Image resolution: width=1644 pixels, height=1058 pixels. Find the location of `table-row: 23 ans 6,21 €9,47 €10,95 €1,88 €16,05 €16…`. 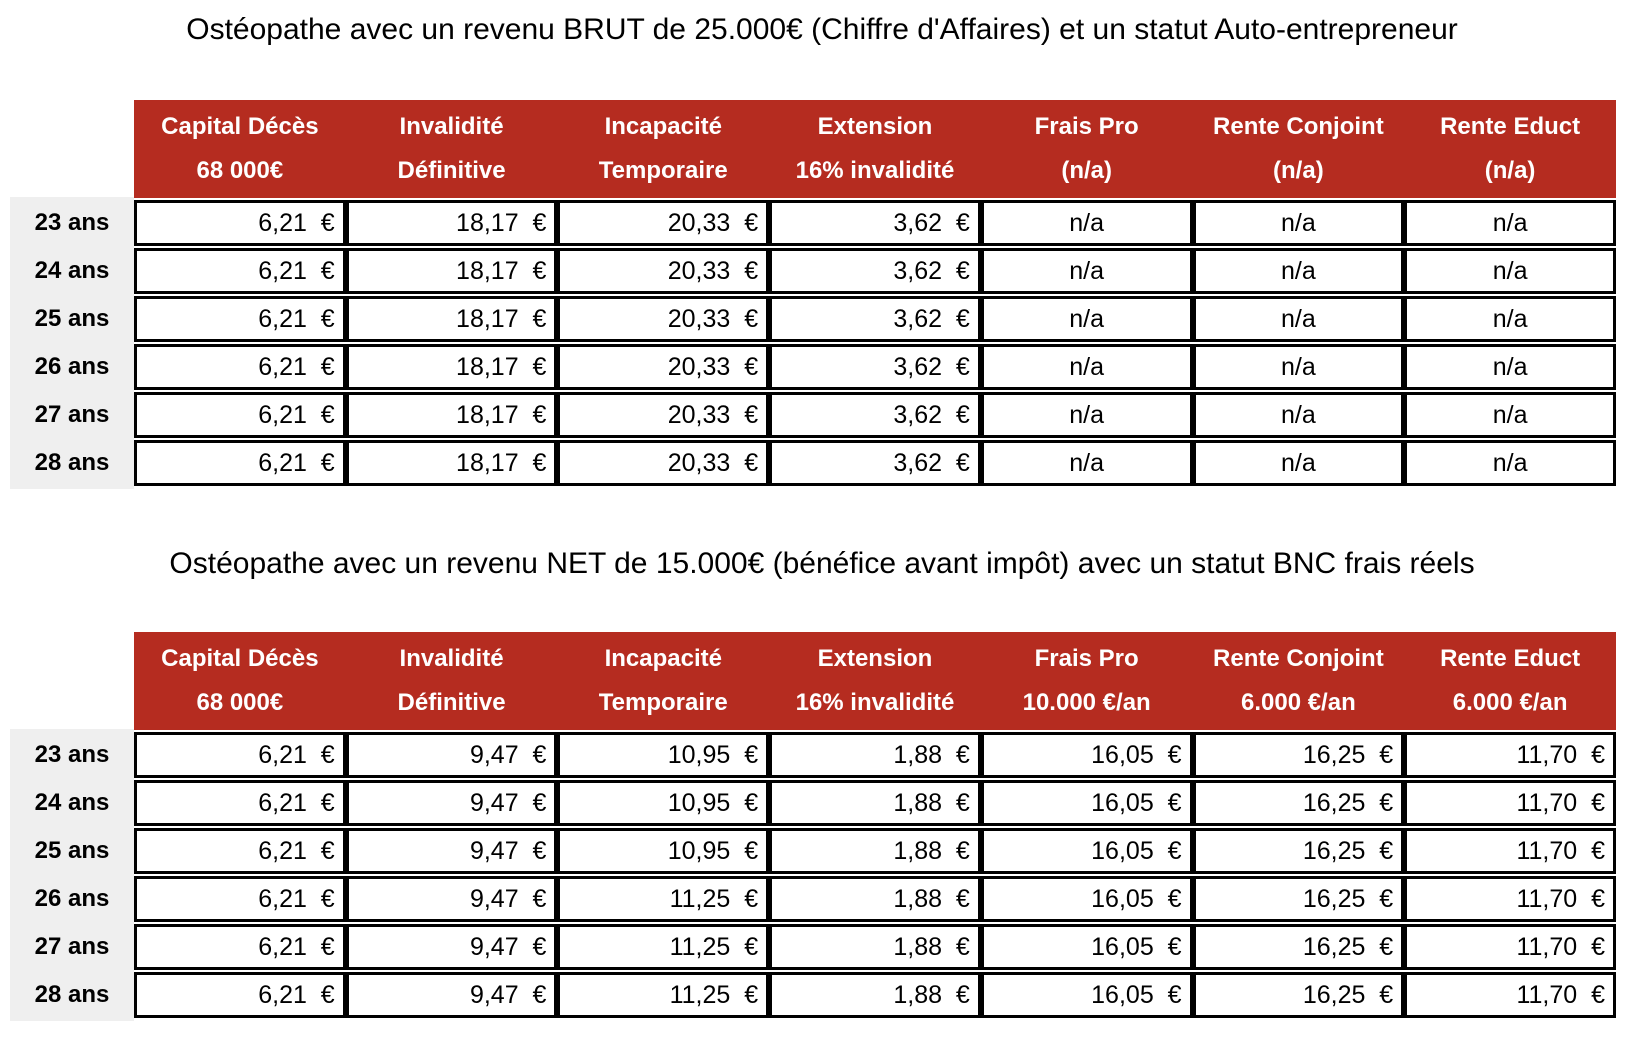

table-row: 23 ans 6,21 €9,47 €10,95 €1,88 €16,05 €16… is located at coordinates (813, 755).